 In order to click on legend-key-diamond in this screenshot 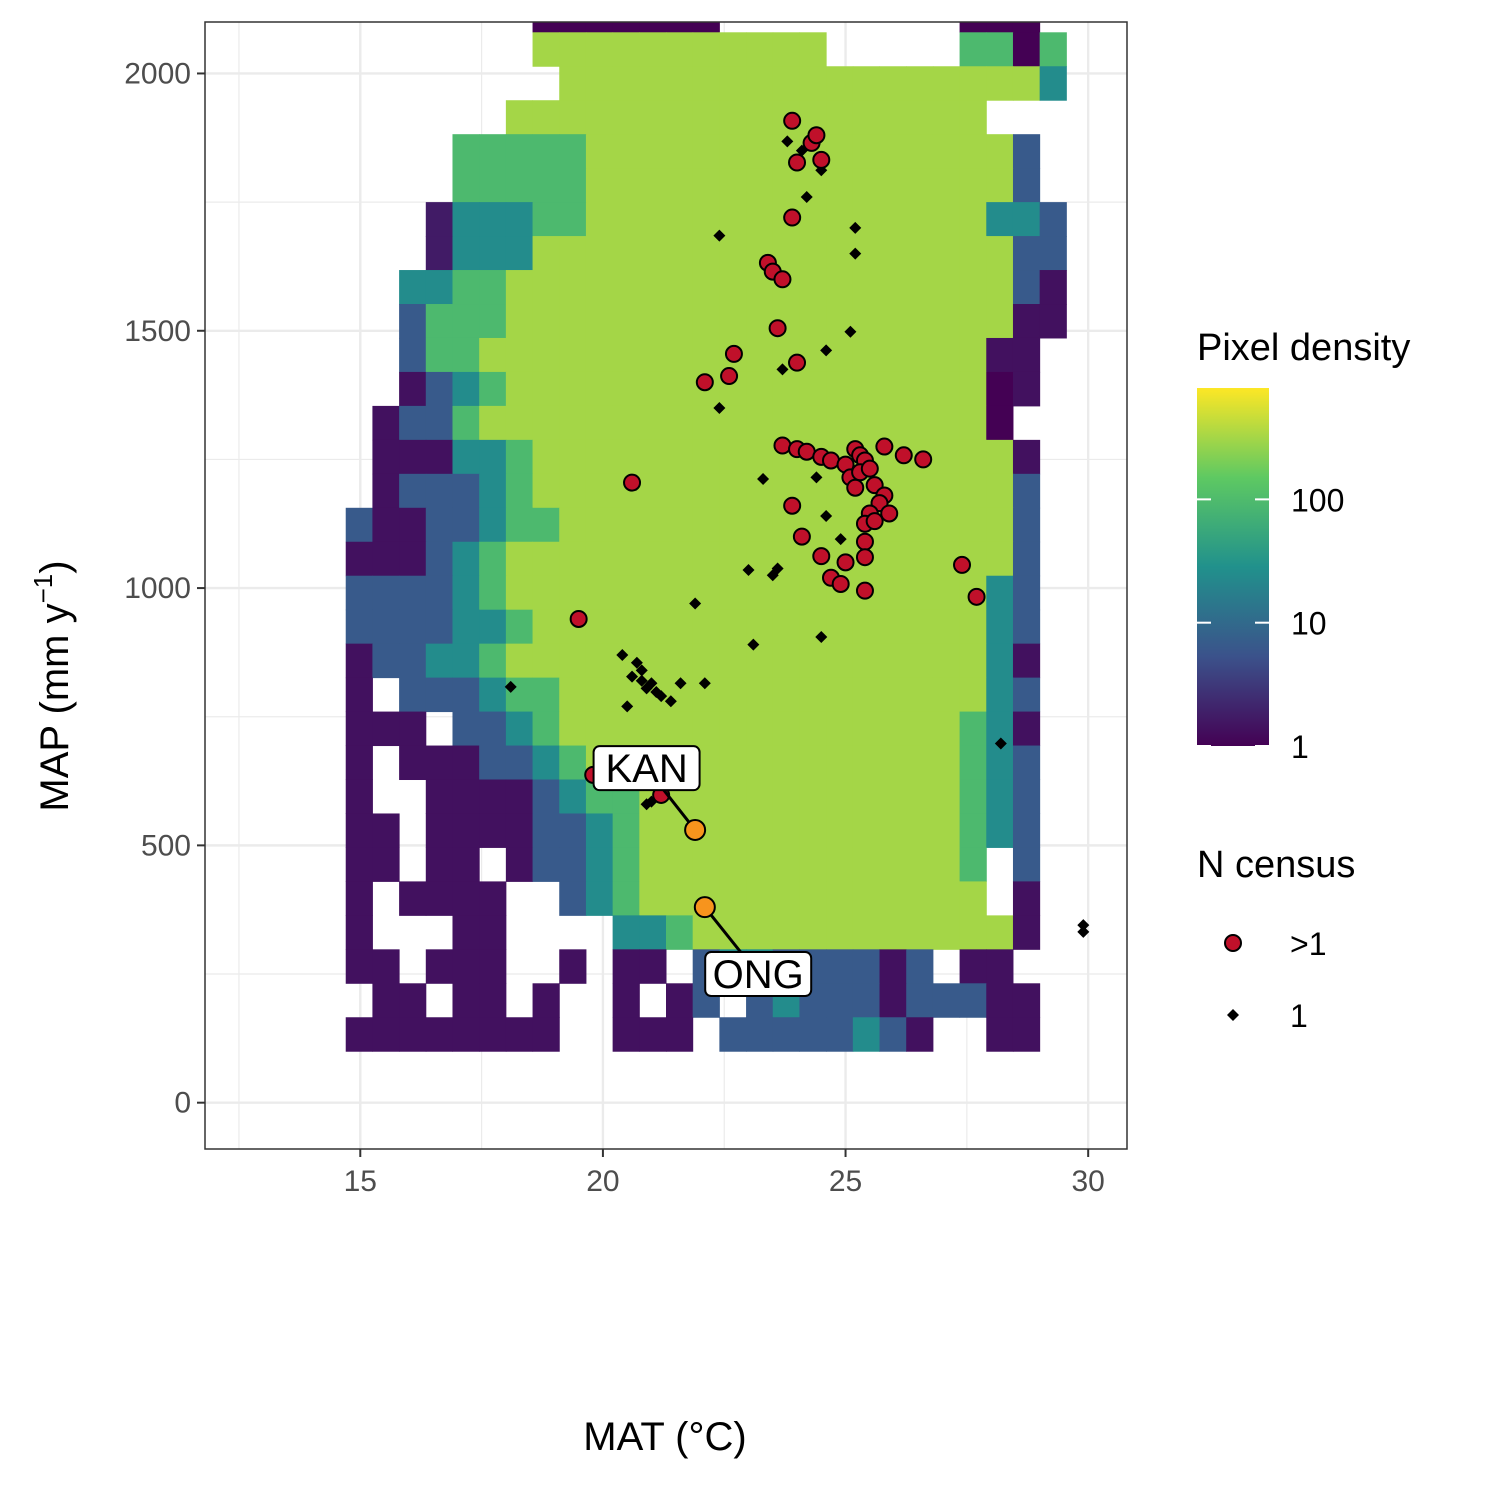, I will do `click(1233, 1015)`.